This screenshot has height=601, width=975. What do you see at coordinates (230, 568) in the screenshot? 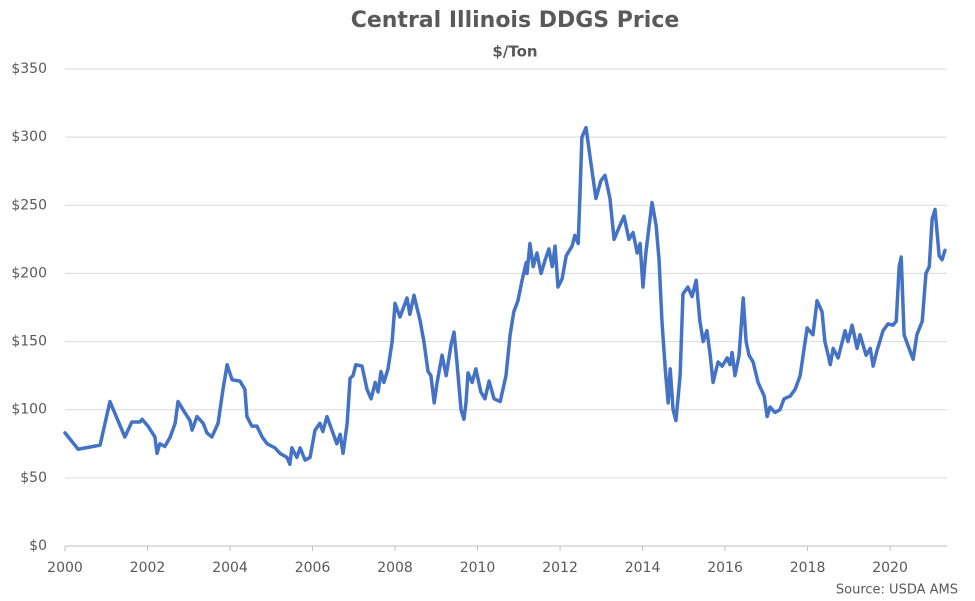
I see `x-tick-label: 2004` at bounding box center [230, 568].